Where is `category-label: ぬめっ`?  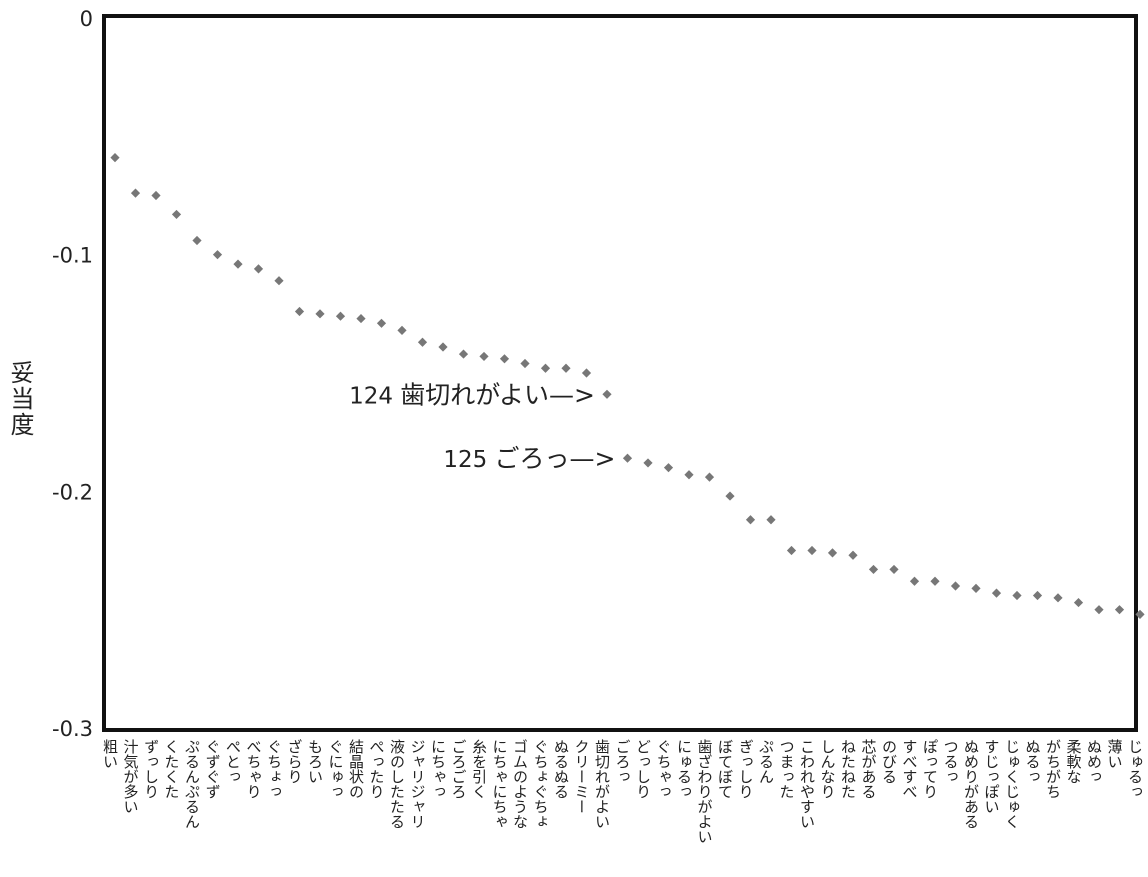
category-label: ぬめっ is located at coordinates (1094, 761).